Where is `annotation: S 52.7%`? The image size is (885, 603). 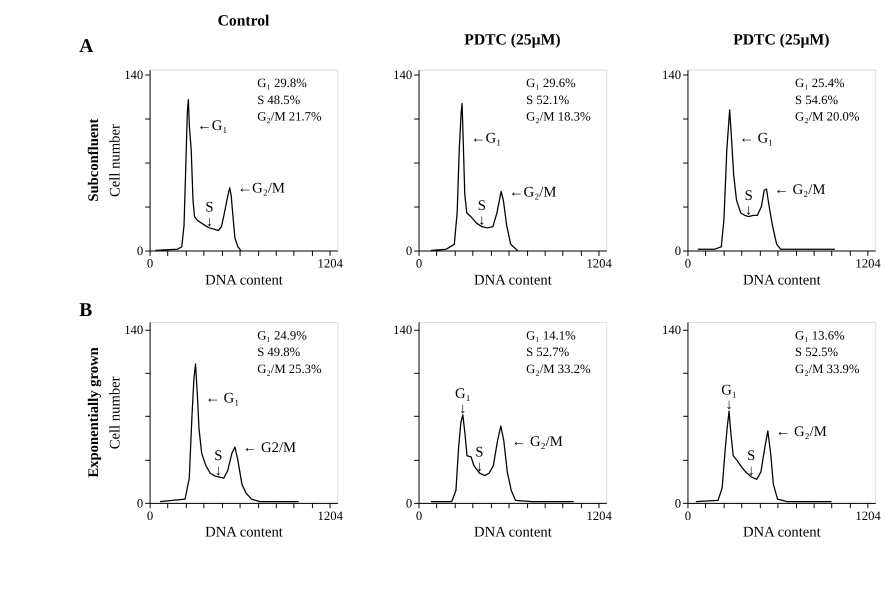 annotation: S 52.7% is located at coordinates (548, 352).